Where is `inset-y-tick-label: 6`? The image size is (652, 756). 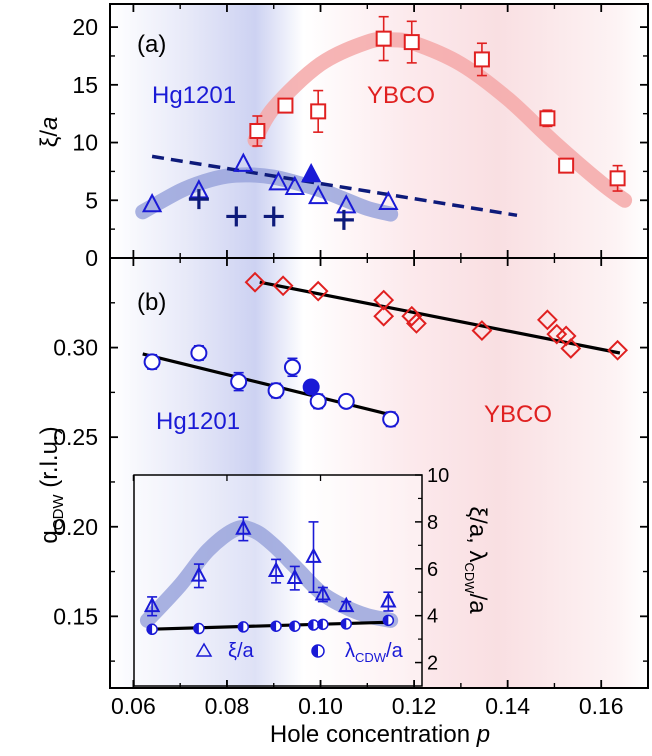
inset-y-tick-label: 6 is located at coordinates (432, 570).